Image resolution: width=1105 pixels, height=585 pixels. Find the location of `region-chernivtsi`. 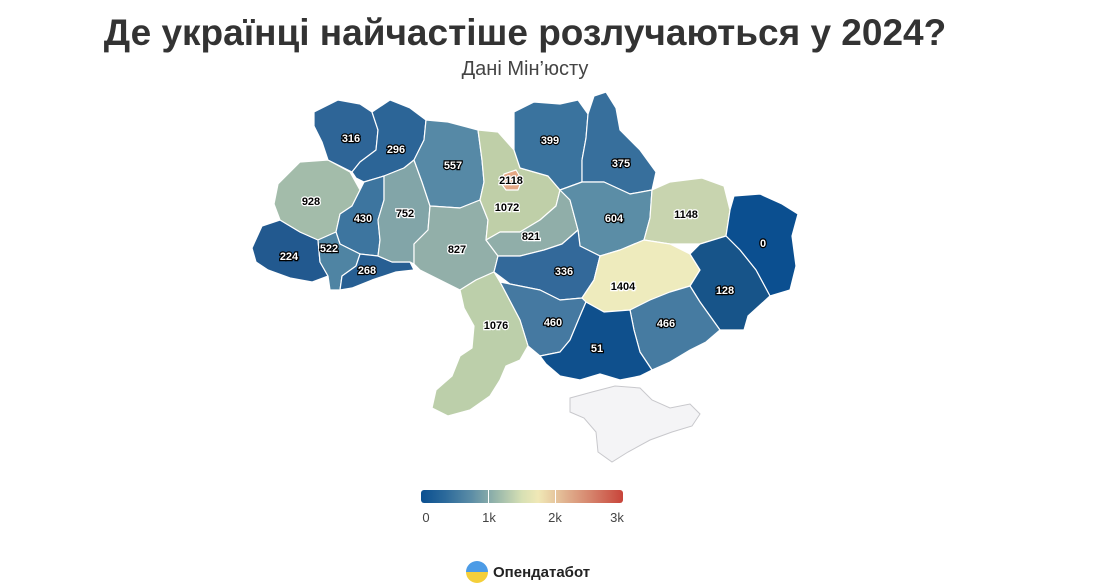

region-chernivtsi is located at coordinates (377, 272).